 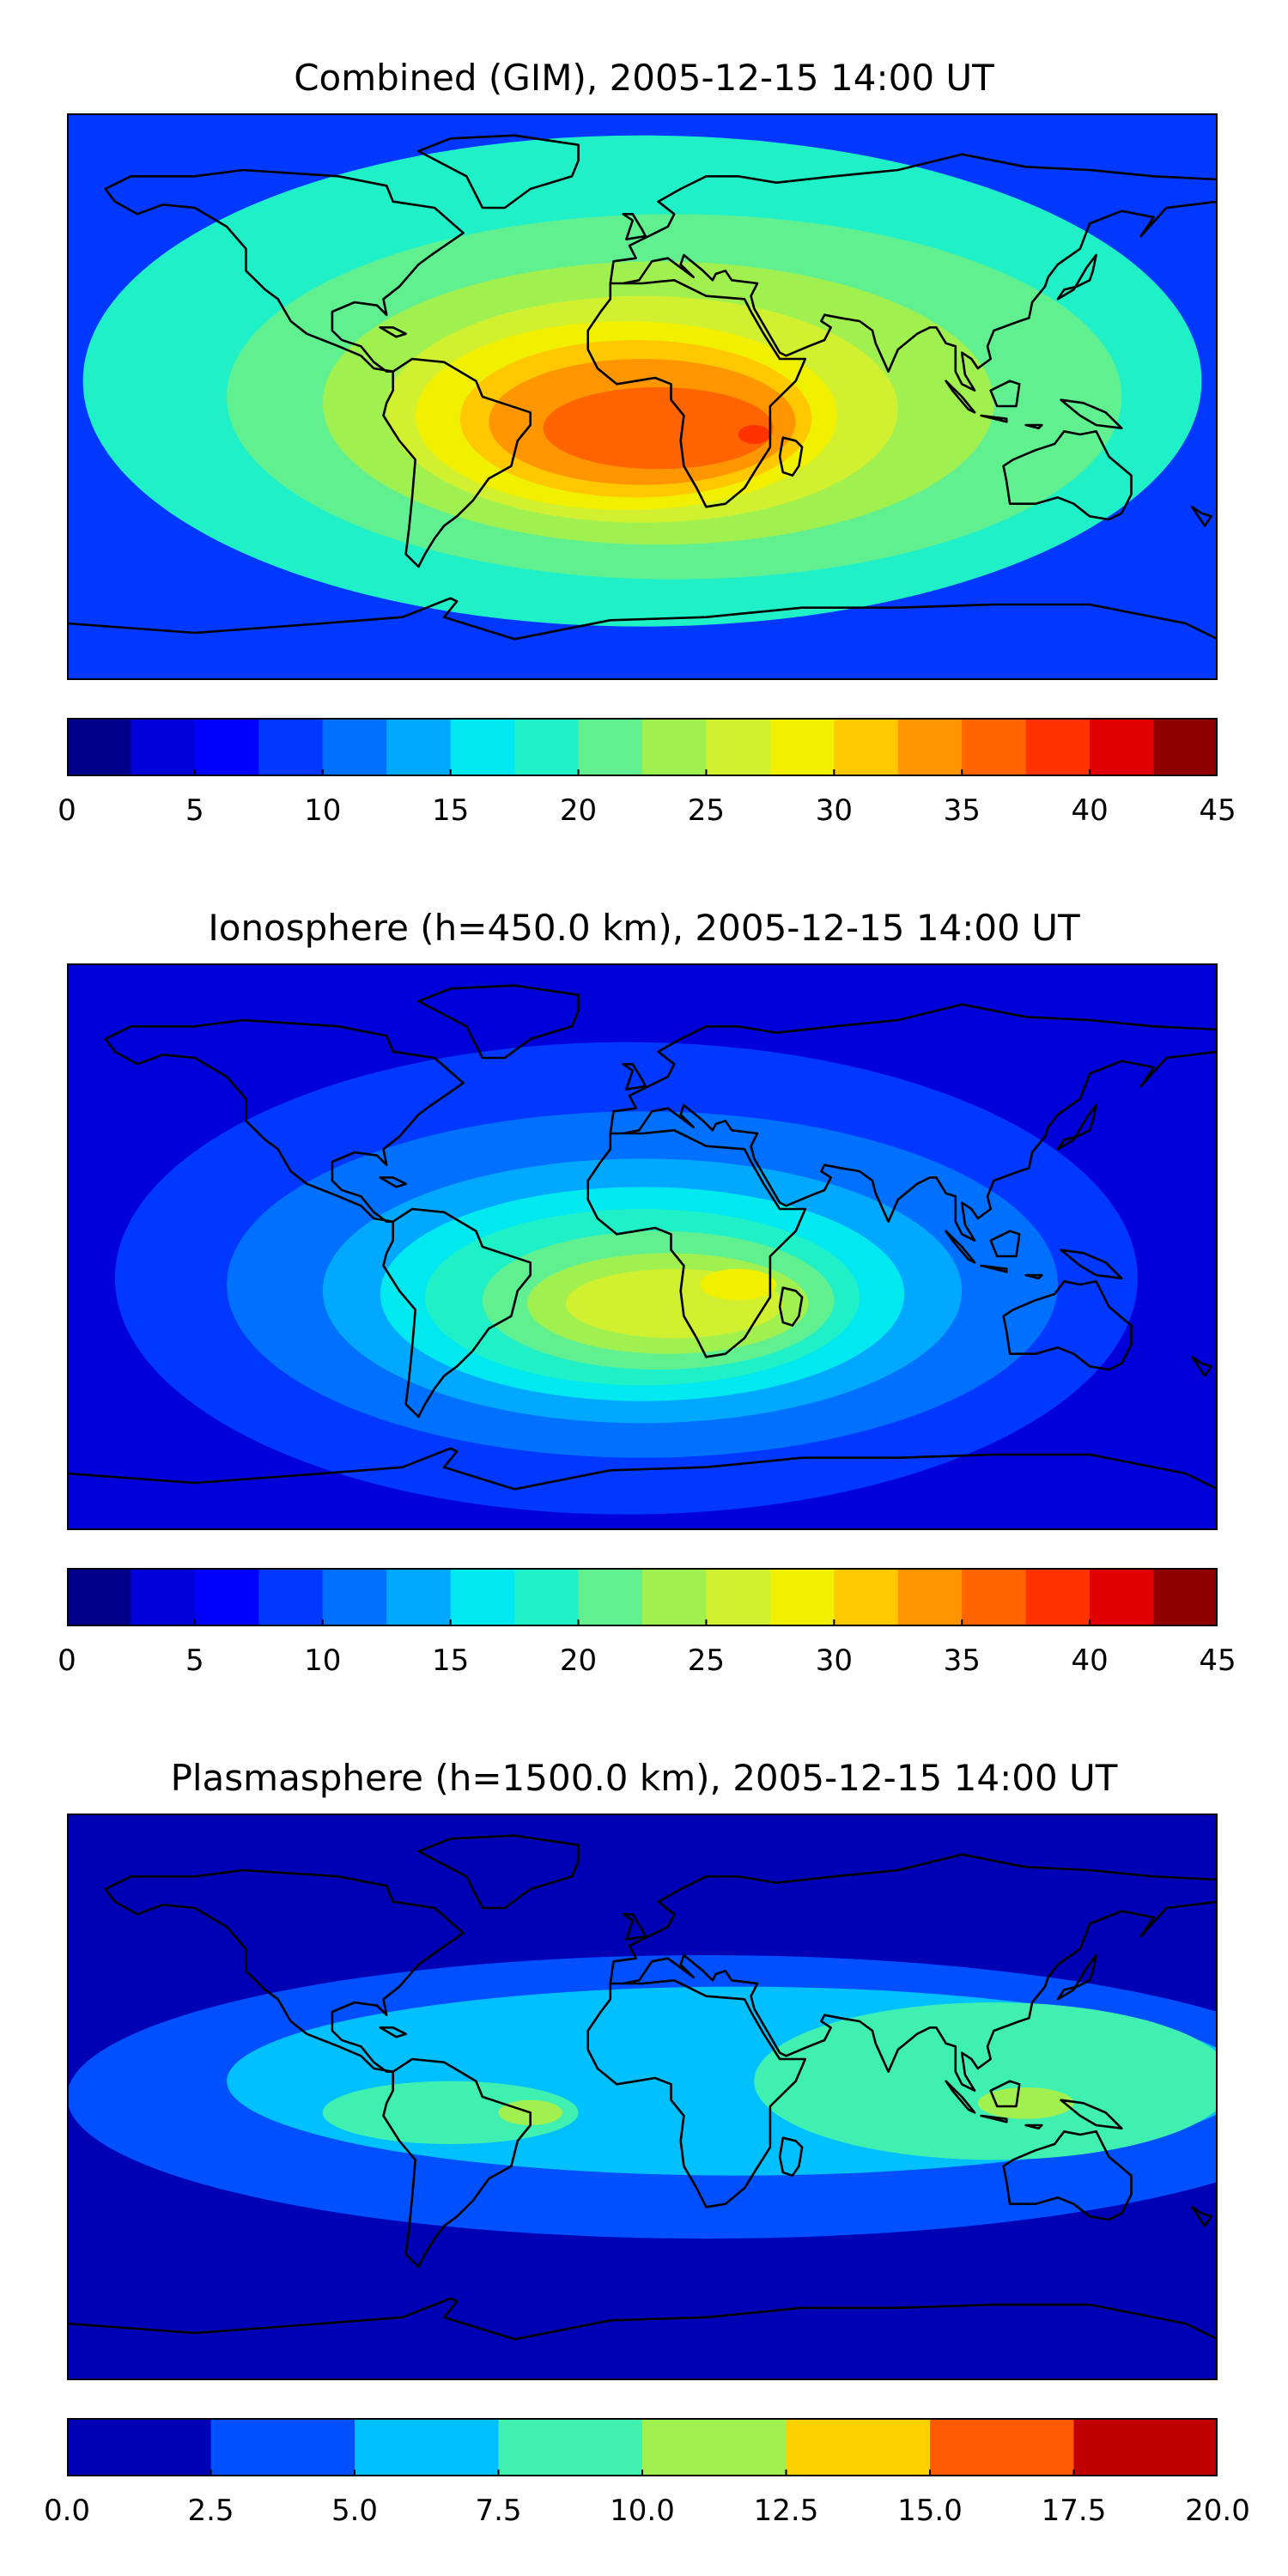 I want to click on colorbar-tick-label: 15.0, so click(x=930, y=2511).